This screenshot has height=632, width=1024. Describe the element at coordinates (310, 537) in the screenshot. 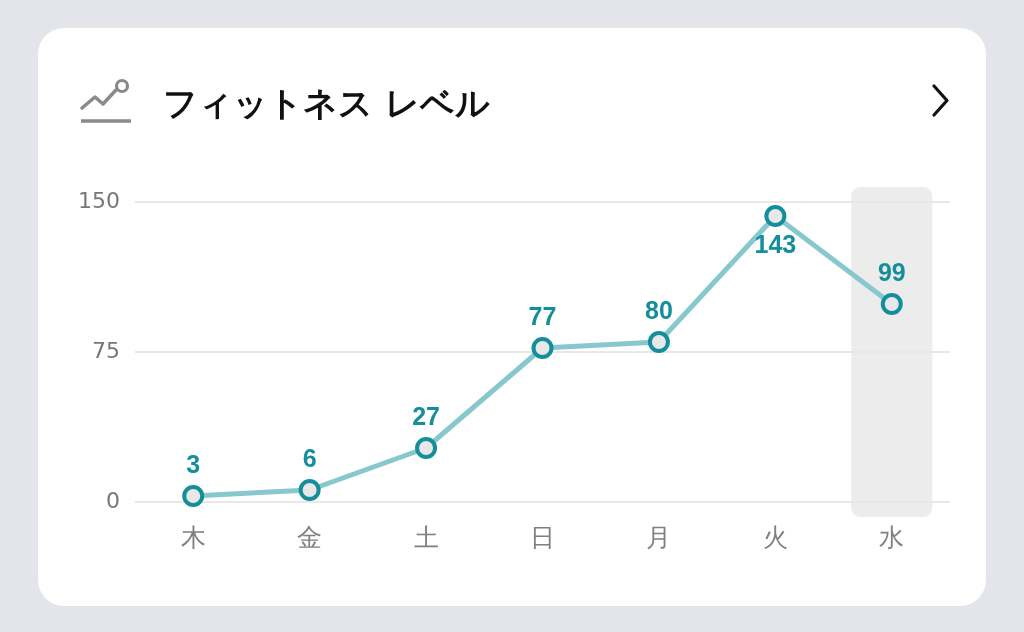

I see `x-tick-label: 金` at that location.